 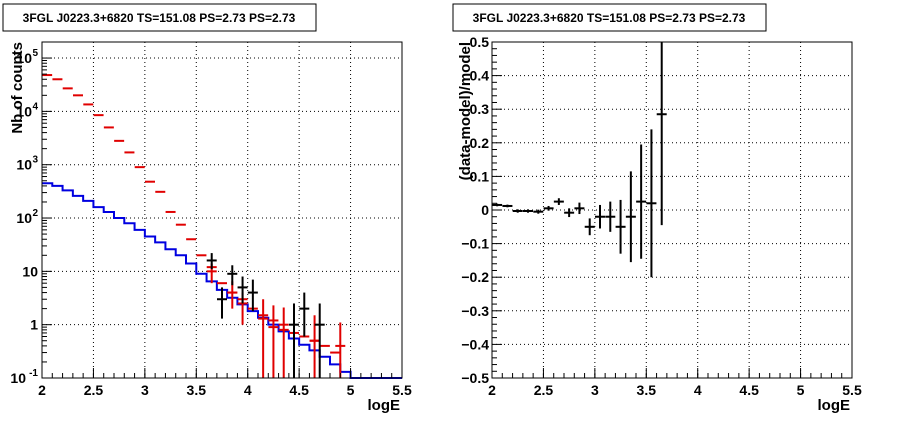 I want to click on residuals-y-tick-label: −0.3, so click(x=475, y=311).